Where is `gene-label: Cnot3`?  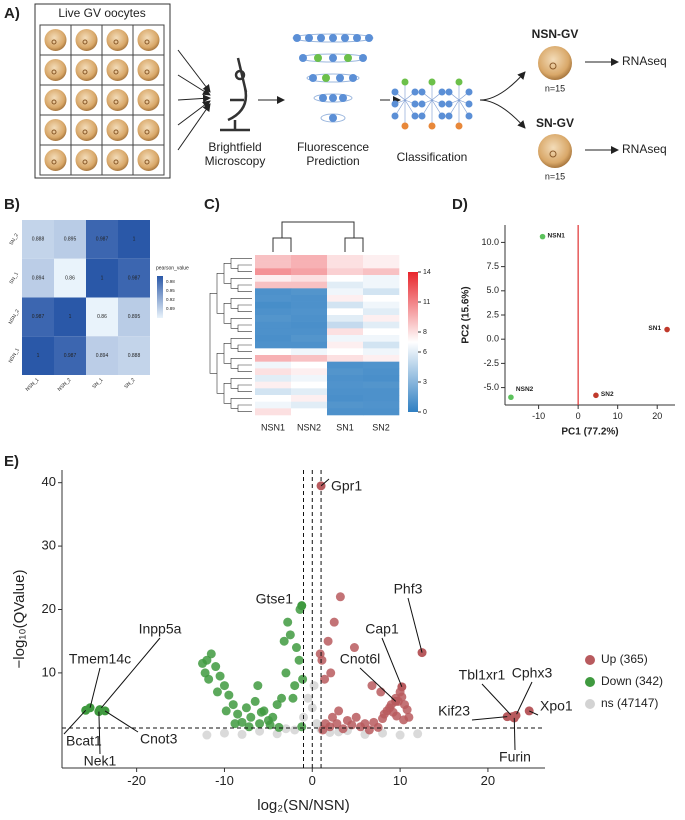
gene-label: Cnot3 is located at coordinates (159, 739).